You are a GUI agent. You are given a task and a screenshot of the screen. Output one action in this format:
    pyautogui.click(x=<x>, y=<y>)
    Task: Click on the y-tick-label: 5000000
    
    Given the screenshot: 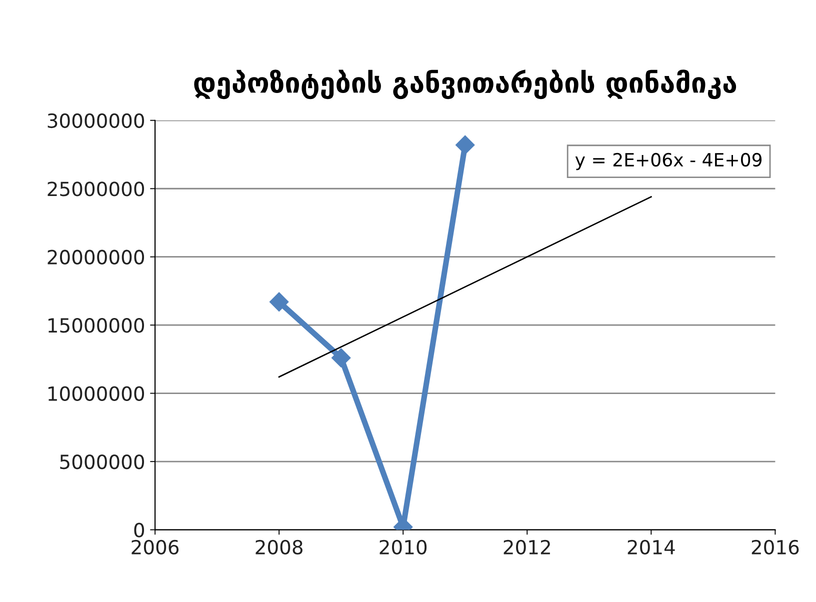 What is the action you would take?
    pyautogui.click(x=102, y=462)
    